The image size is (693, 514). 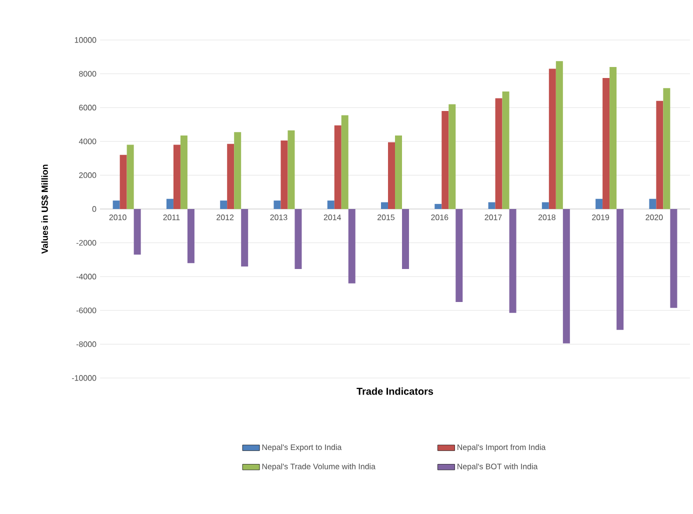 What do you see at coordinates (395, 391) in the screenshot?
I see `x-axis-title: Trade Indicators` at bounding box center [395, 391].